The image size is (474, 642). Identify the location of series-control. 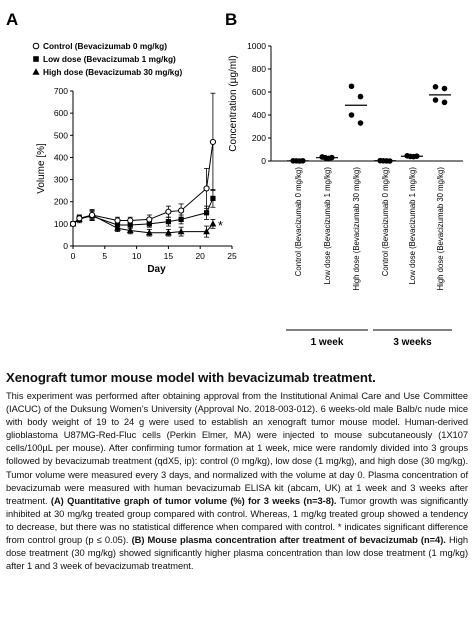
(143, 159).